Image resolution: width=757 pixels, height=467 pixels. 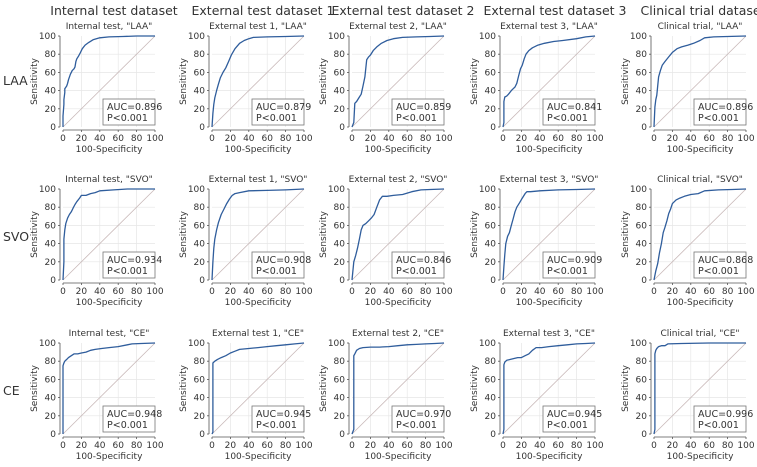 I want to click on auc-label: AUC=0.948, so click(x=134, y=414).